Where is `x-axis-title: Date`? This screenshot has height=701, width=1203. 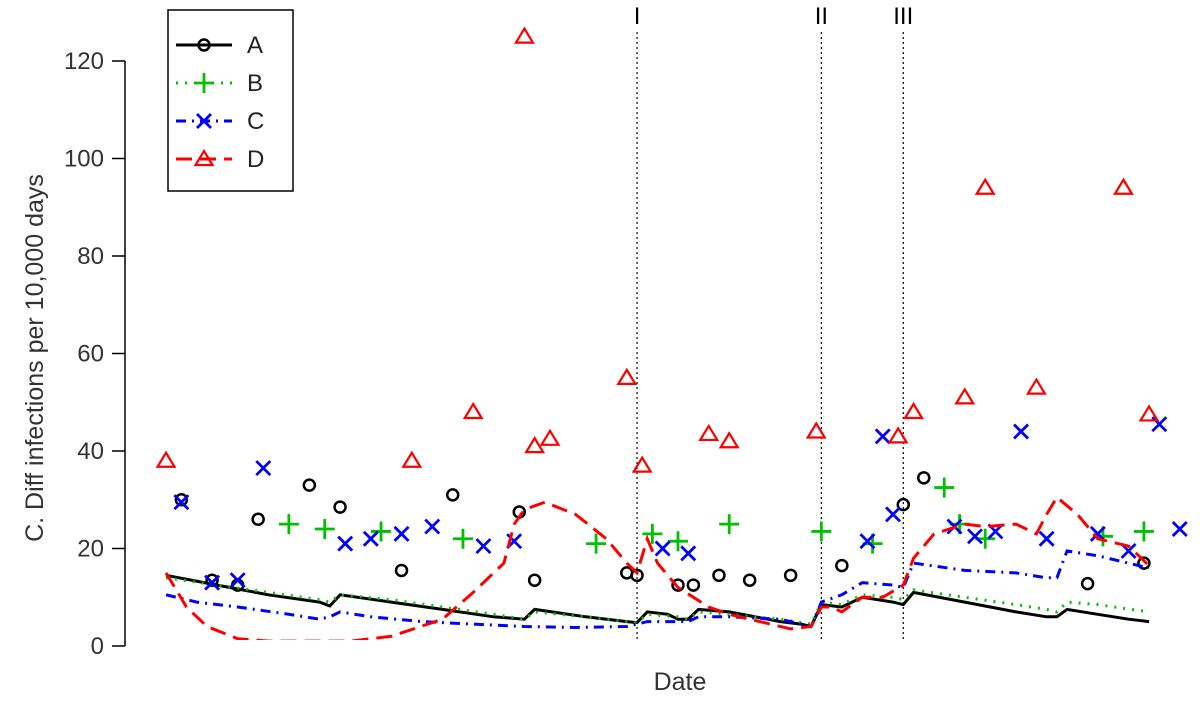
x-axis-title: Date is located at coordinates (680, 682).